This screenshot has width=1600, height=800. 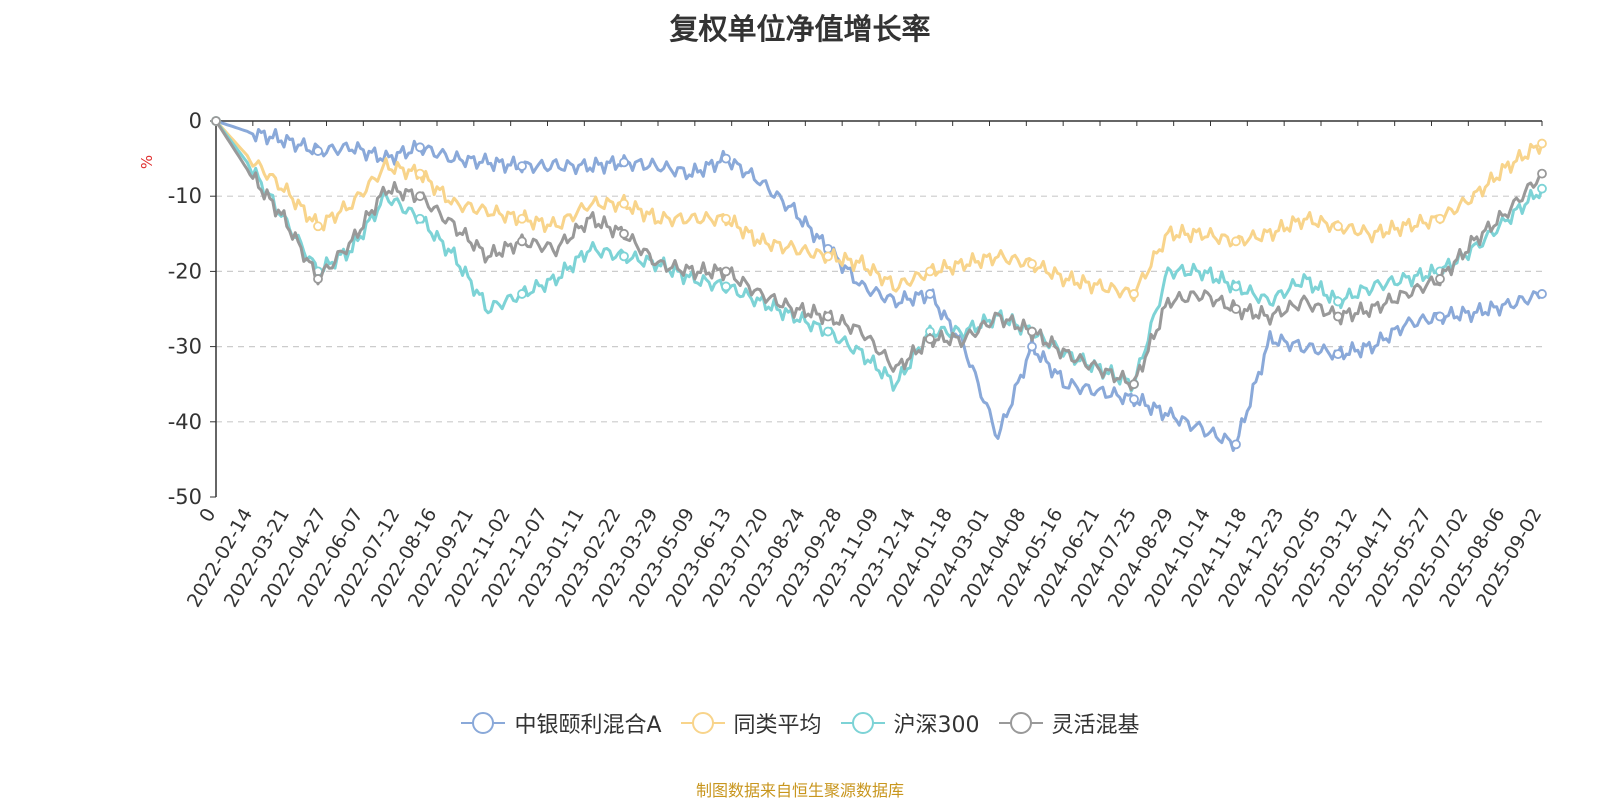 I want to click on y-tick-label: -10, so click(x=185, y=196).